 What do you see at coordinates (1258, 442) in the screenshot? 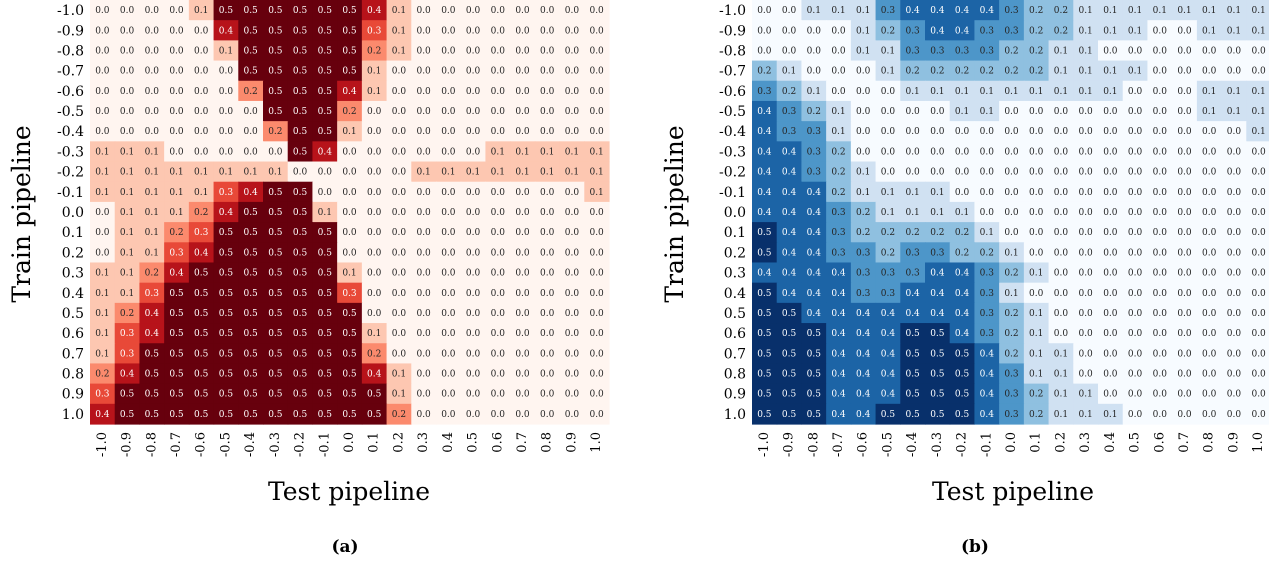
I see `x-tick-label-b: 1.0` at bounding box center [1258, 442].